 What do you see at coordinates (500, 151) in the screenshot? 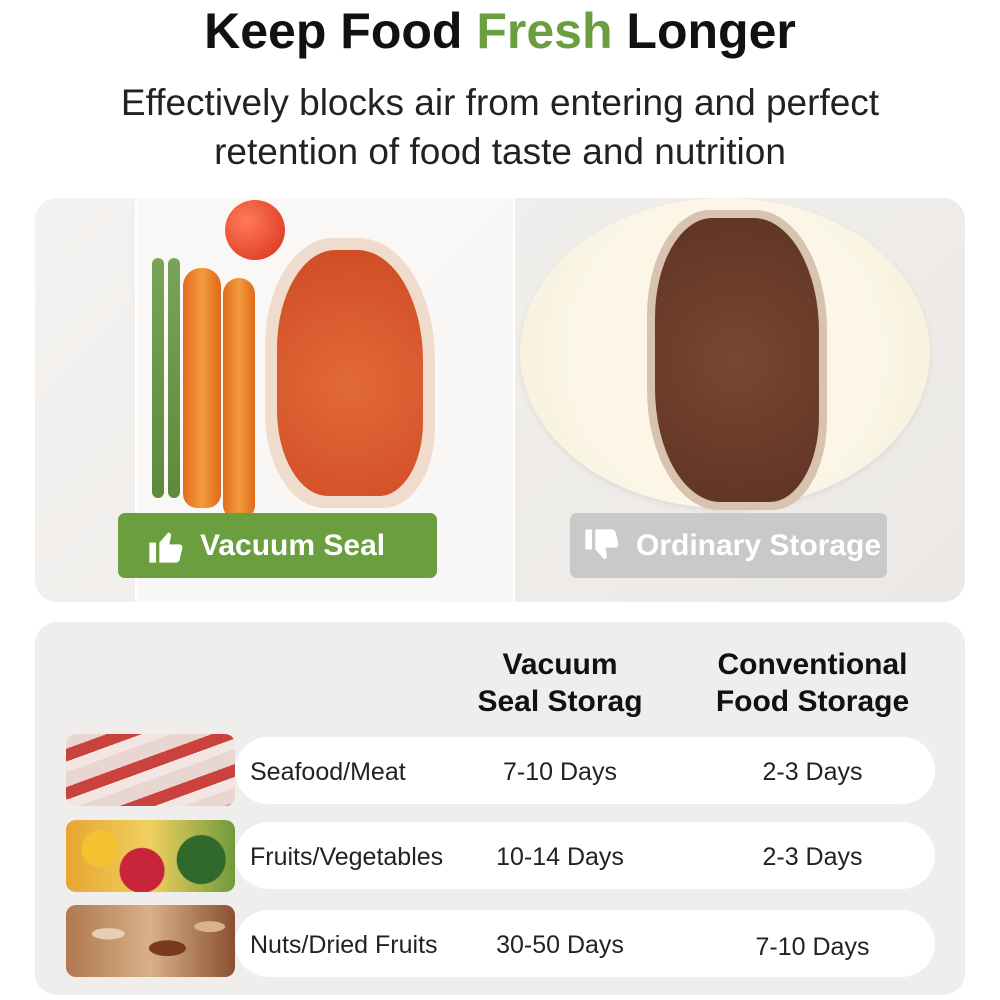
I see `subtitle-line2: retention of food taste and nutrition` at bounding box center [500, 151].